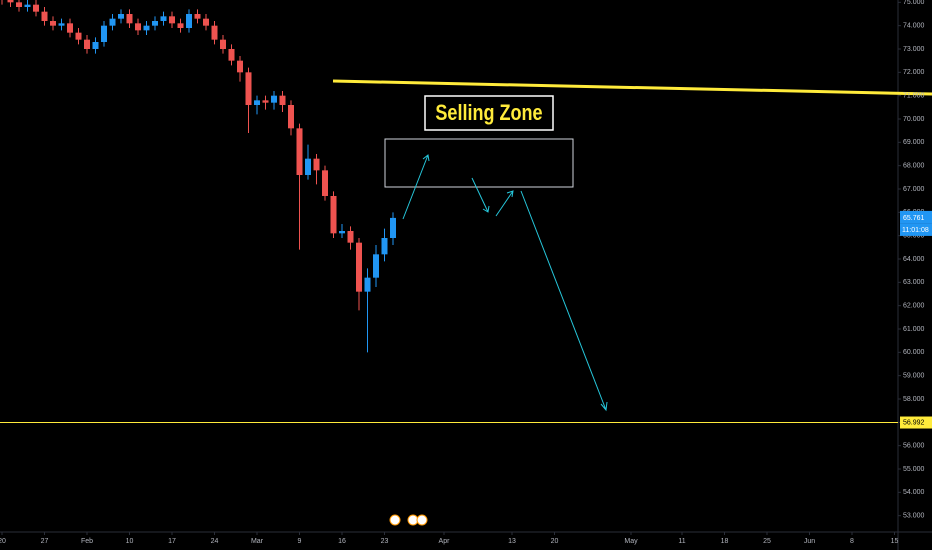  What do you see at coordinates (914, 446) in the screenshot?
I see `y-tick-label: 56.000` at bounding box center [914, 446].